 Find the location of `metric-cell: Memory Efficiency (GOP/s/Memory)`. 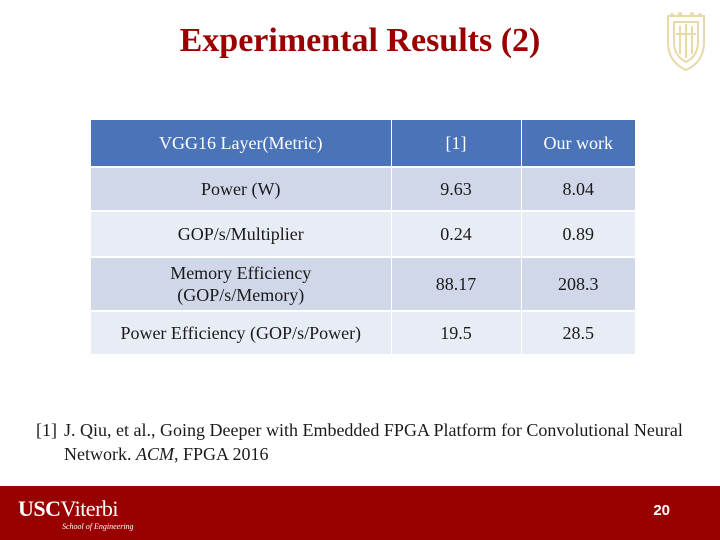

metric-cell: Memory Efficiency (GOP/s/Memory) is located at coordinates (241, 284).